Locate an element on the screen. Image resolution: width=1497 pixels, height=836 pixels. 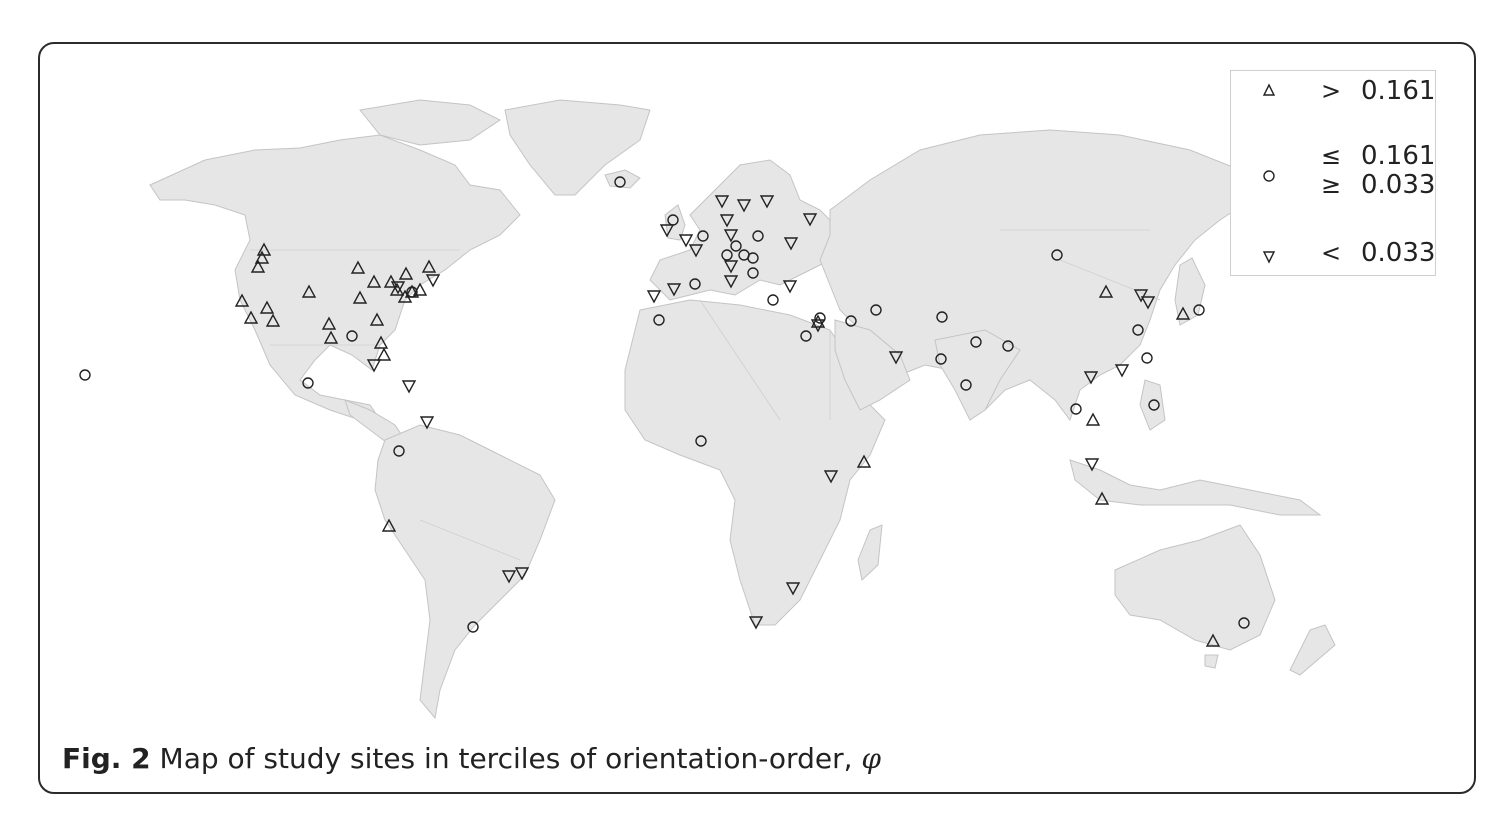
legend-item-low: < 0.033 is located at coordinates (1334, 256).